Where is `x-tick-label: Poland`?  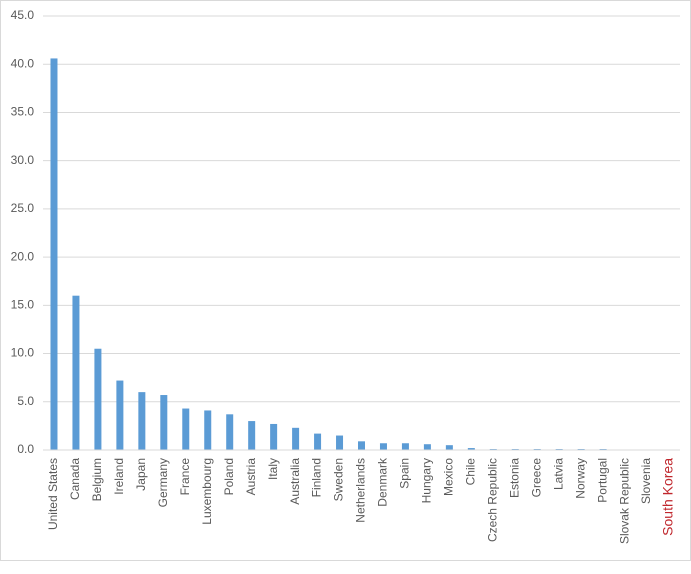
x-tick-label: Poland is located at coordinates (229, 476).